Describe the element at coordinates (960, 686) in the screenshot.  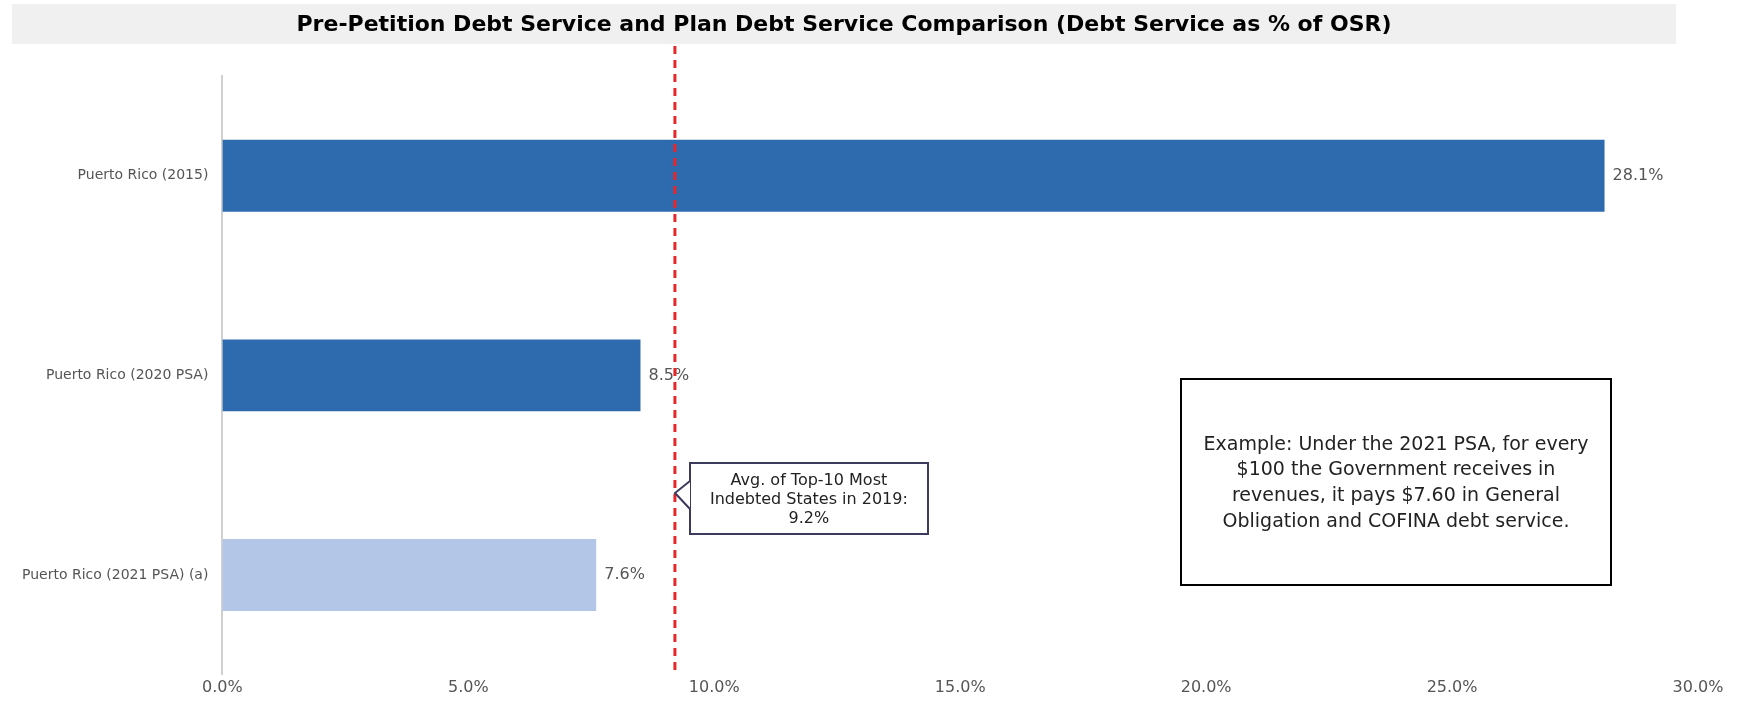
I see `x-tick-label: 15.0%` at that location.